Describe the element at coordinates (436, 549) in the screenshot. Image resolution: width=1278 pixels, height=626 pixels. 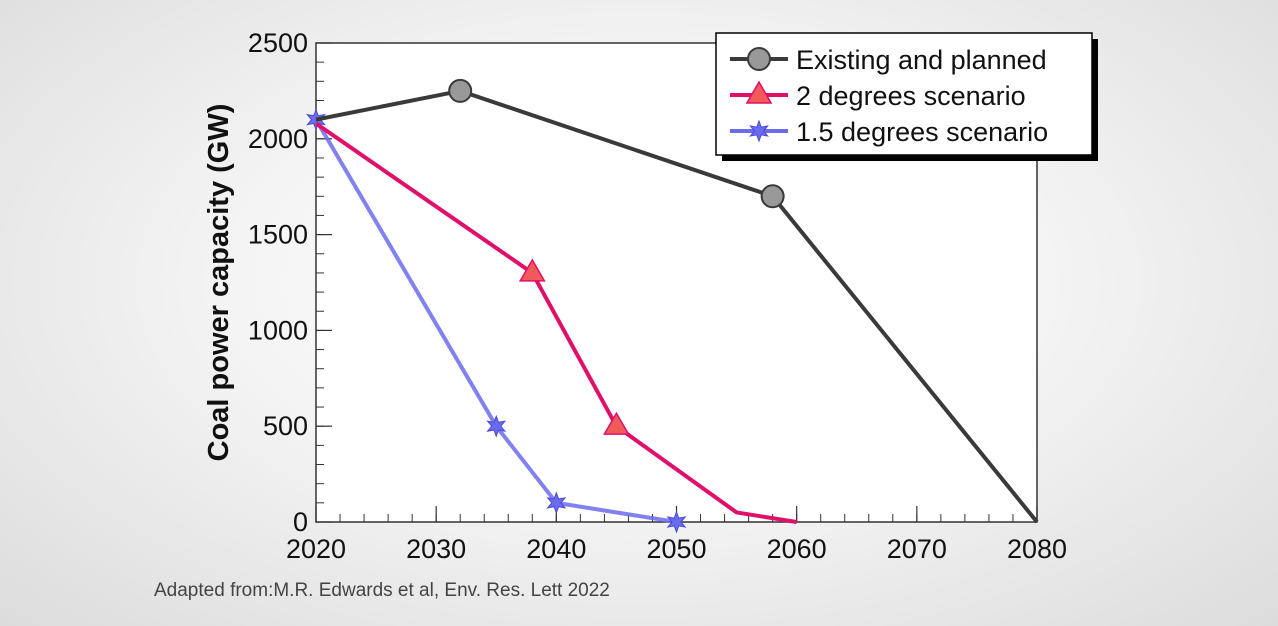
I see `x-tick-label: 2030` at that location.